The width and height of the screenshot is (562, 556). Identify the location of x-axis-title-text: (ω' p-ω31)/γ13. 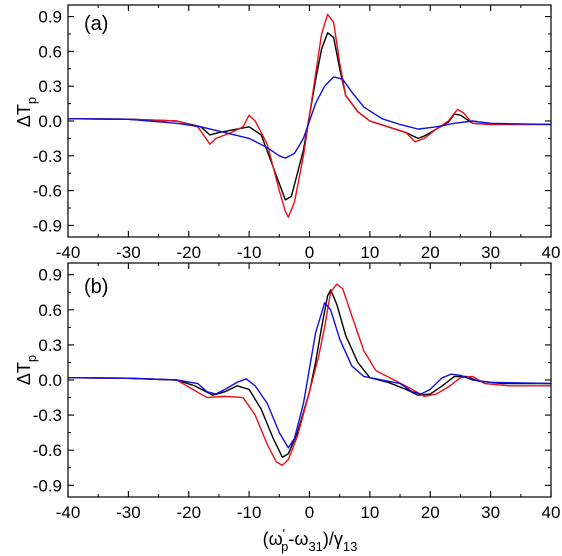
(310, 540).